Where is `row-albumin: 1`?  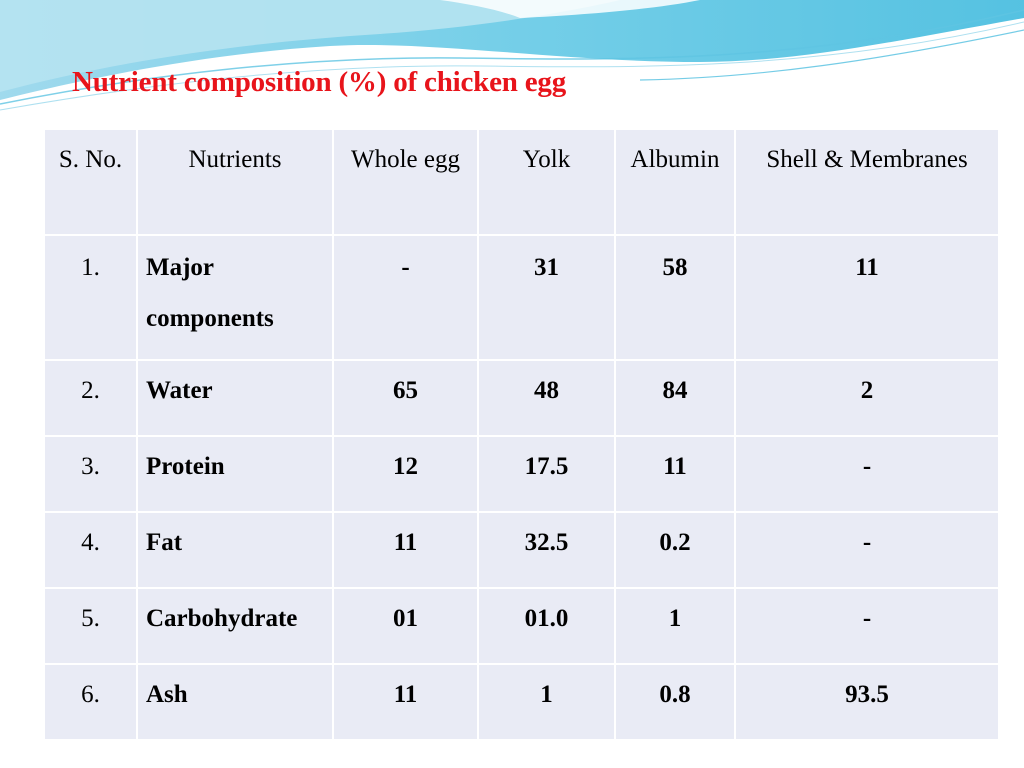
row-albumin: 1 is located at coordinates (675, 626).